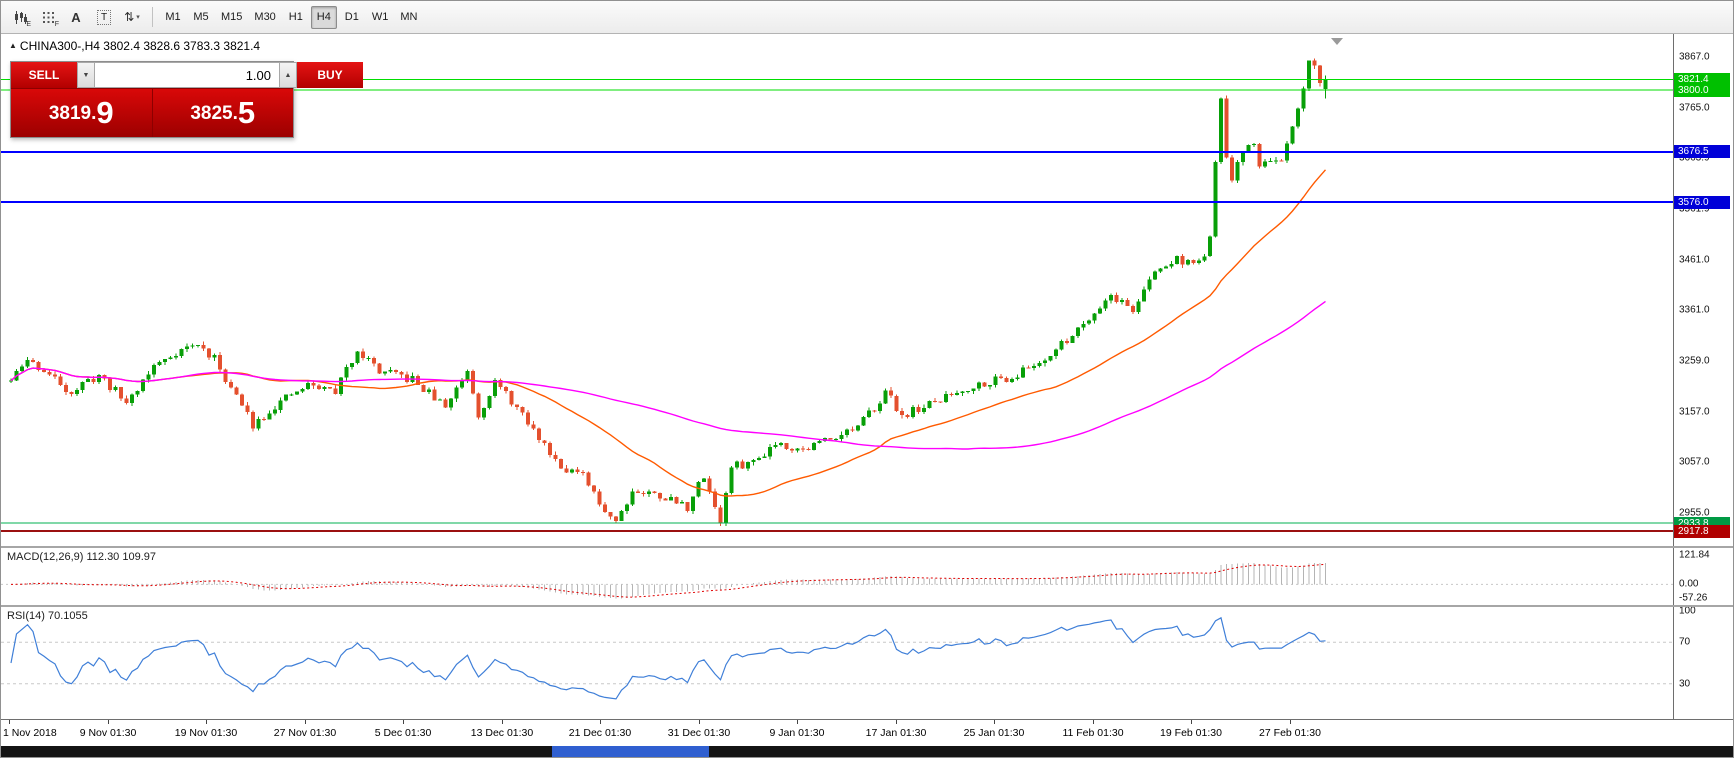 This screenshot has height=758, width=1734. I want to click on chart-grid-icon: F, so click(48, 17).